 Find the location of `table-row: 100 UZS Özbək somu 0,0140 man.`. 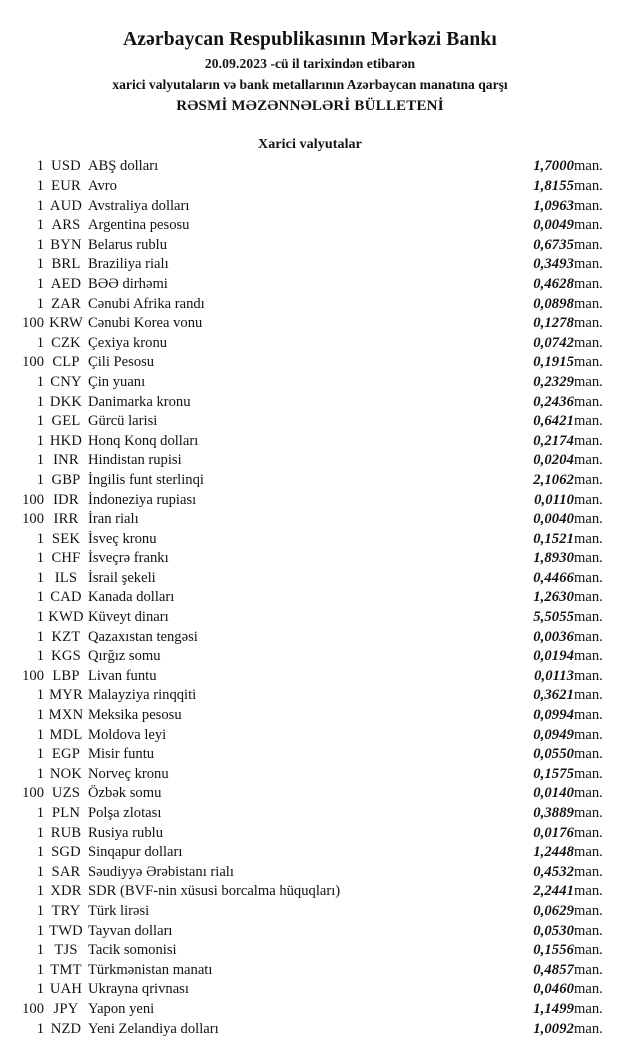

table-row: 100 UZS Özbək somu 0,0140 man. is located at coordinates (310, 794).